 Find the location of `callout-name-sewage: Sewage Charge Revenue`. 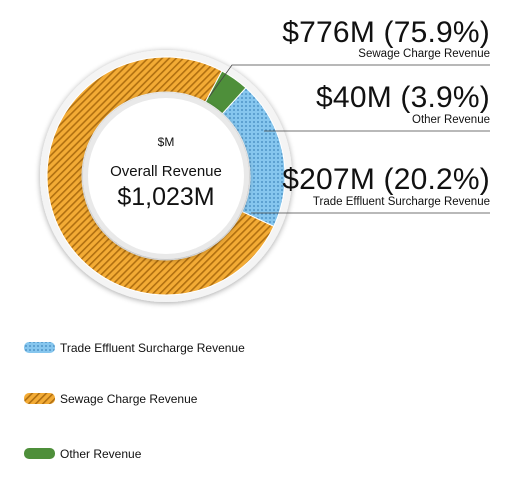

callout-name-sewage: Sewage Charge Revenue is located at coordinates (424, 54).